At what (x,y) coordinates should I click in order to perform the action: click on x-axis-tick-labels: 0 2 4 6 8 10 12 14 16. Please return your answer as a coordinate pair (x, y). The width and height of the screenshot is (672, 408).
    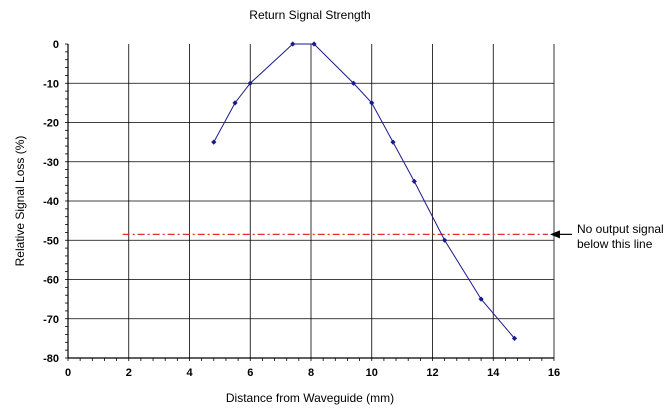
    Looking at the image, I should click on (312, 373).